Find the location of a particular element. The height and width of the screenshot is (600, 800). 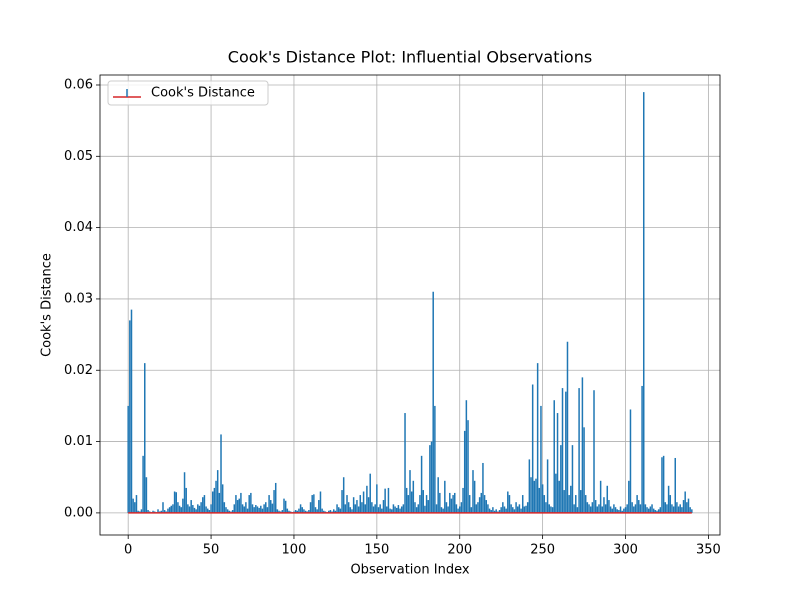

y-tick-label: 0.04 is located at coordinates (78, 227).